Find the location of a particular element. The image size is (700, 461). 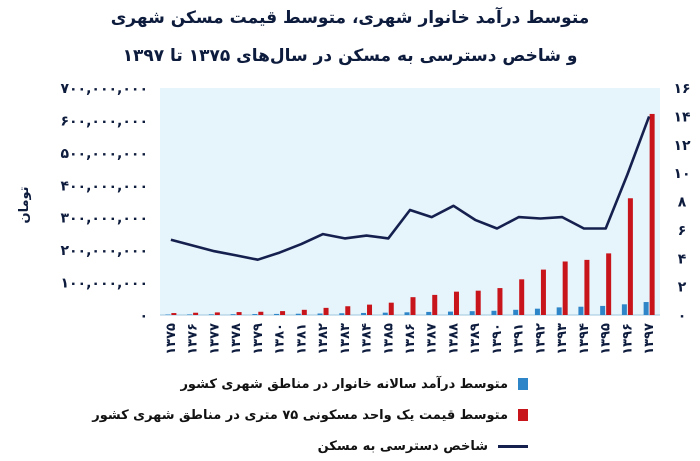

x-tick-label: ۱۳۹۴ is located at coordinates (584, 339).